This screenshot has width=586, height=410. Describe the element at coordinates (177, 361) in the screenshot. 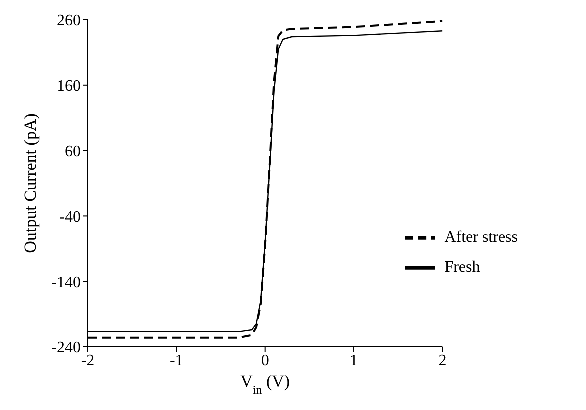

I see `x-tick-label: -1` at that location.